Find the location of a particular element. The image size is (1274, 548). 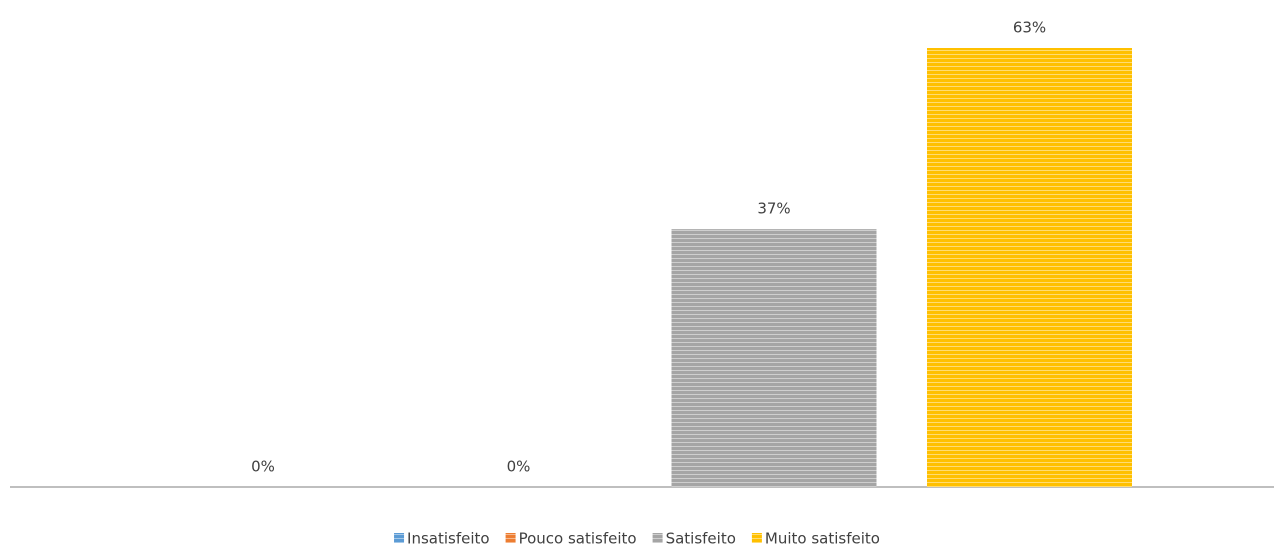

legend-label: Satisfeito is located at coordinates (701, 539).